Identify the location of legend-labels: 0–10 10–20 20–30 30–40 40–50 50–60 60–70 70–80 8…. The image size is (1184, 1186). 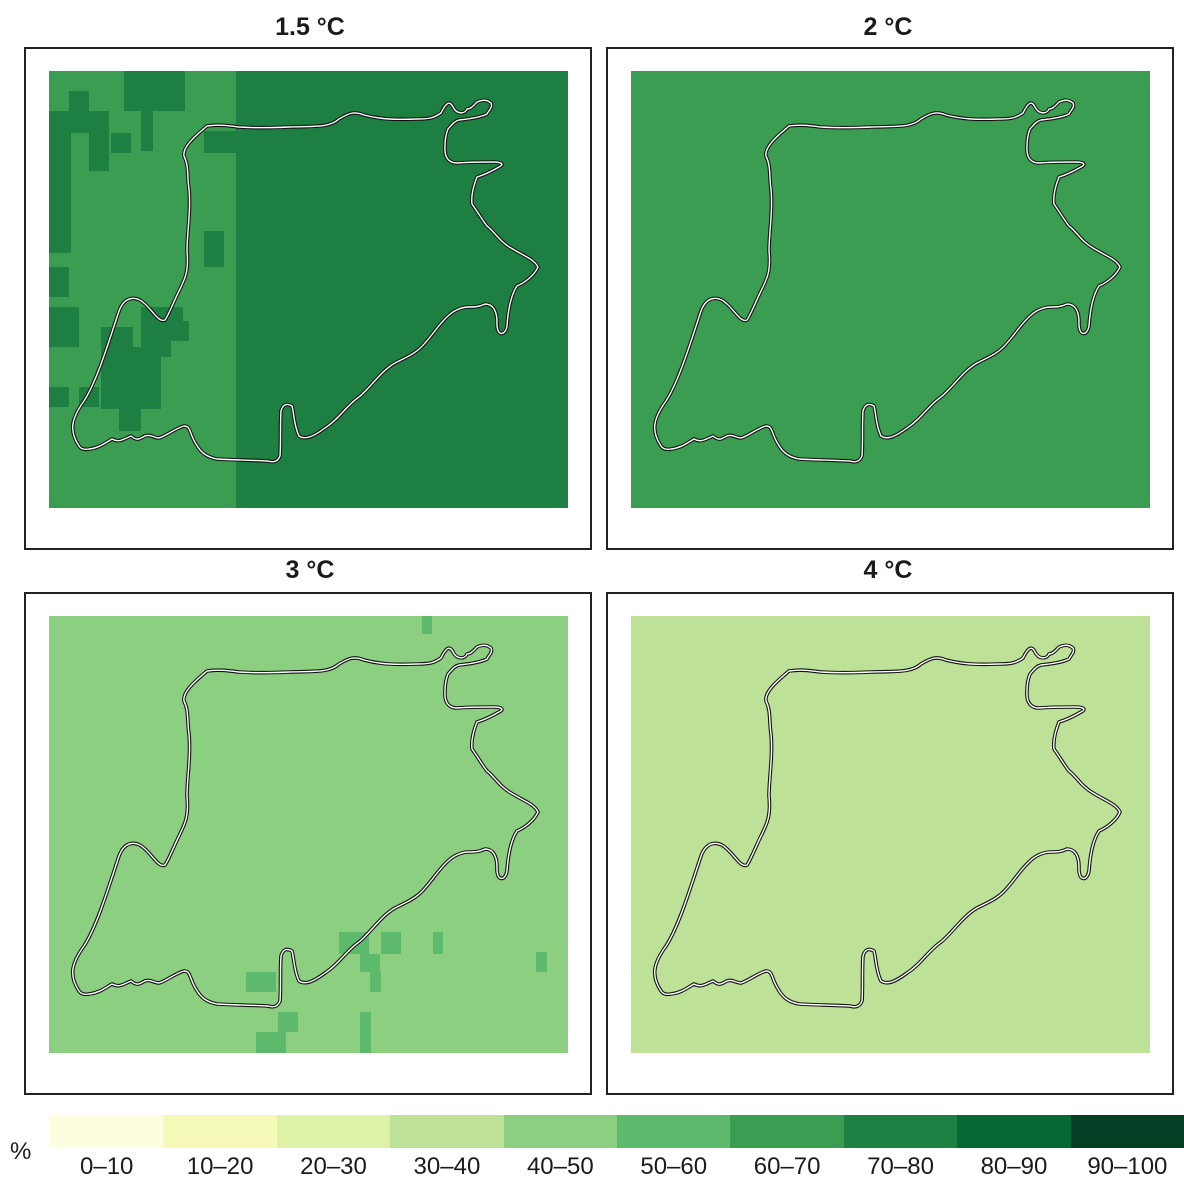
(617, 1167).